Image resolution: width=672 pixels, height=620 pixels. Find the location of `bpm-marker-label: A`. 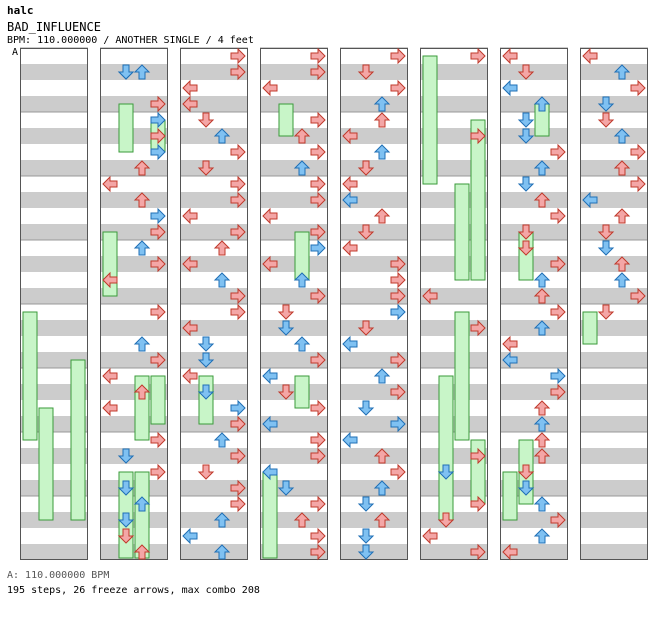

bpm-marker-label: A is located at coordinates (15, 52).